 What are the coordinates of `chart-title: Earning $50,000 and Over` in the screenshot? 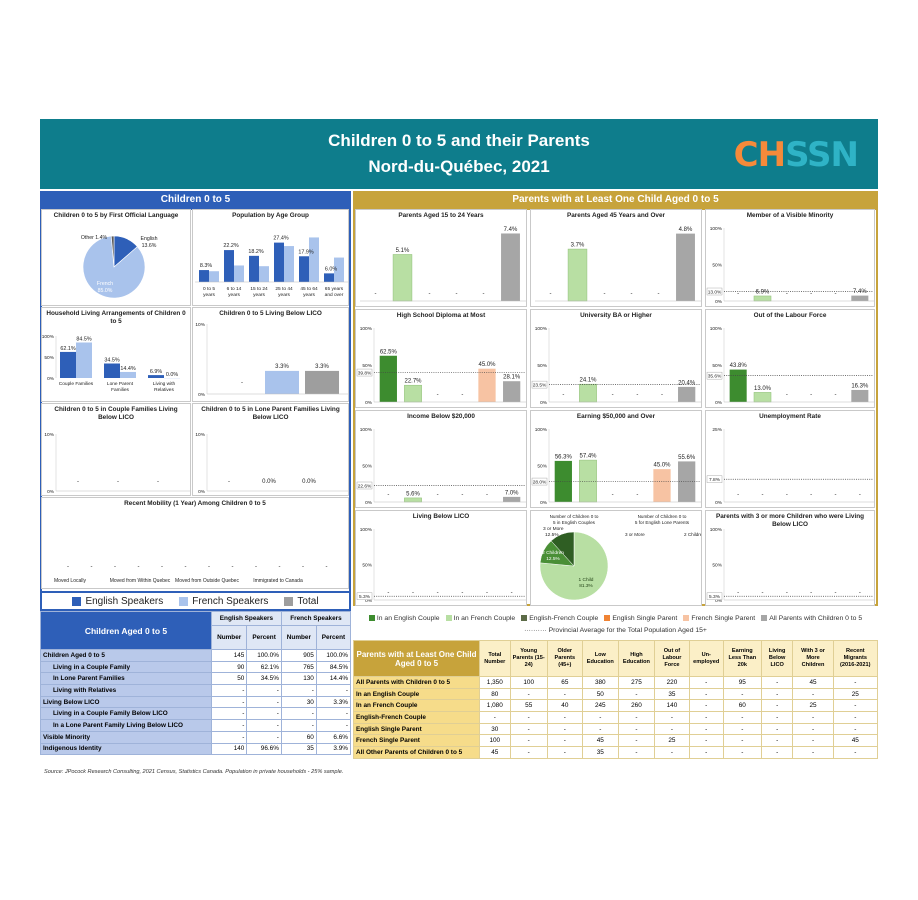 It's located at (616, 416).